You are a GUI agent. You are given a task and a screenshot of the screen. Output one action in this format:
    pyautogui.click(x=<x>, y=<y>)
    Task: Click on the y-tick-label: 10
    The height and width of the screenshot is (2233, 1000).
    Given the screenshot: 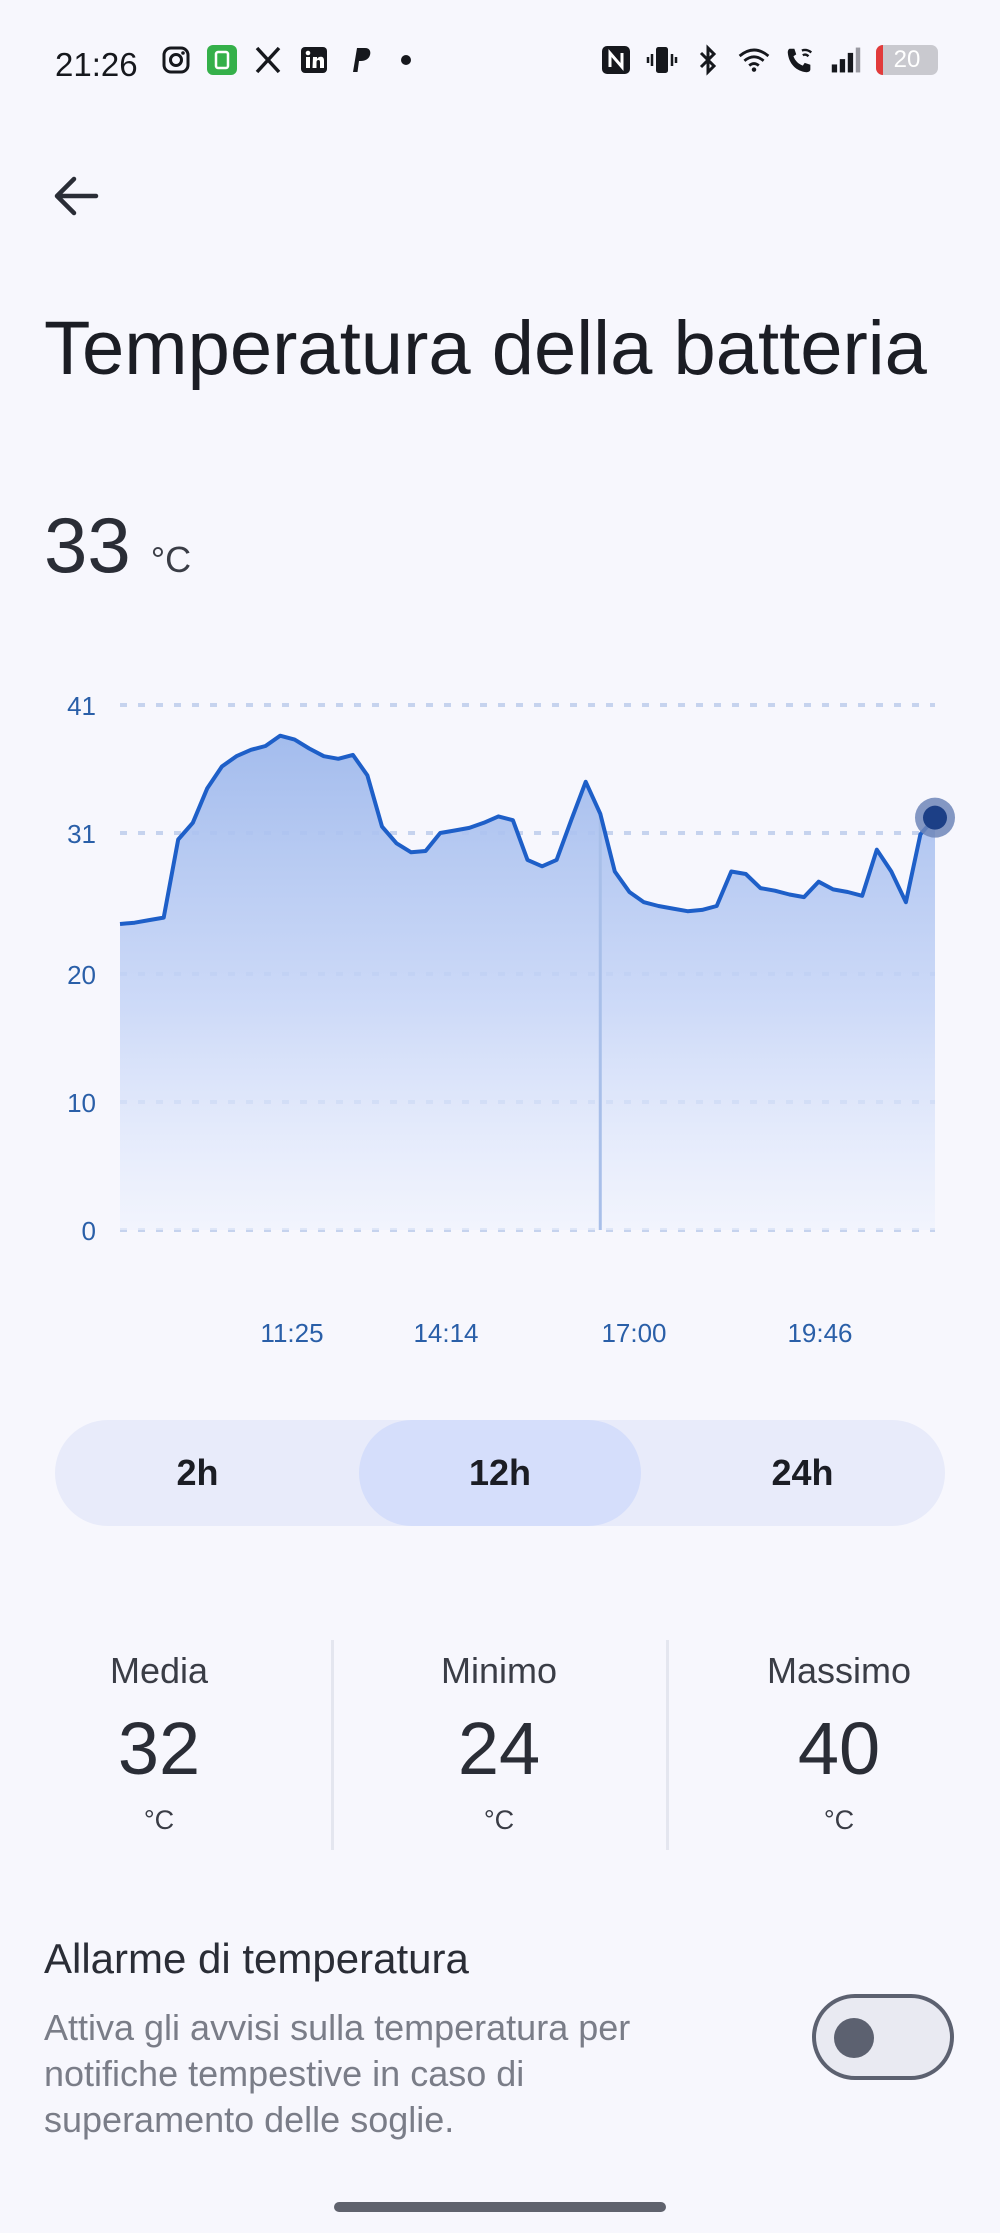 What is the action you would take?
    pyautogui.click(x=81, y=1103)
    